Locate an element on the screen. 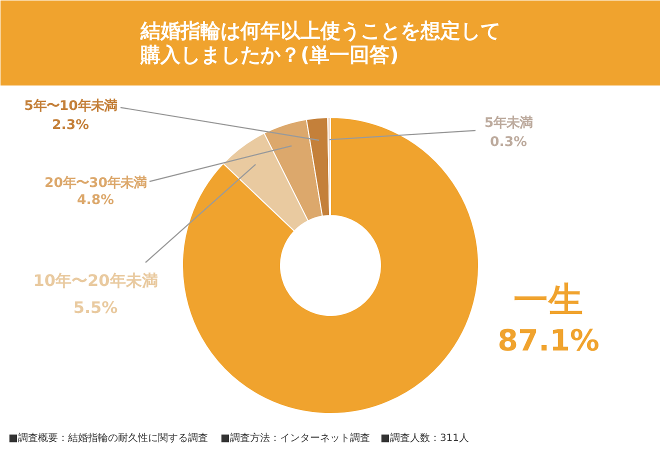  text: ■調査人数：311人 is located at coordinates (425, 438).